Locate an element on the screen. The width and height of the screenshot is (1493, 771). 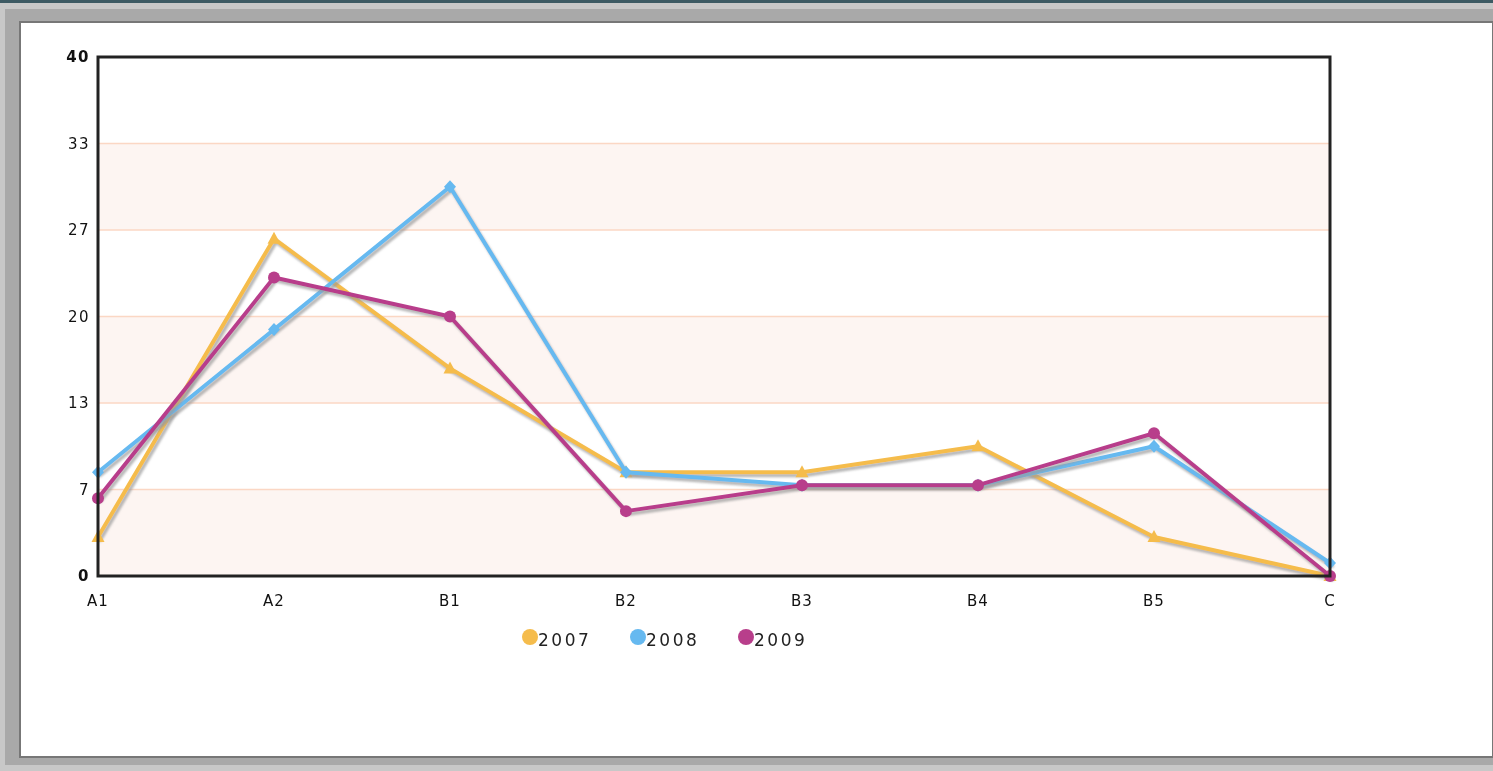
y-tick-label: 33 is located at coordinates (78, 143).